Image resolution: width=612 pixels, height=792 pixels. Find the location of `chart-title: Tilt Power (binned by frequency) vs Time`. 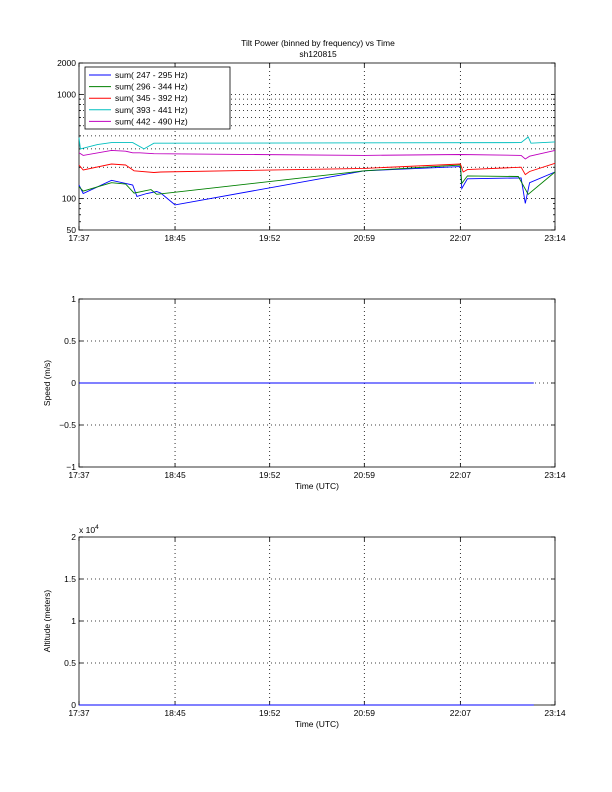

chart-title: Tilt Power (binned by frequency) vs Time is located at coordinates (318, 43).